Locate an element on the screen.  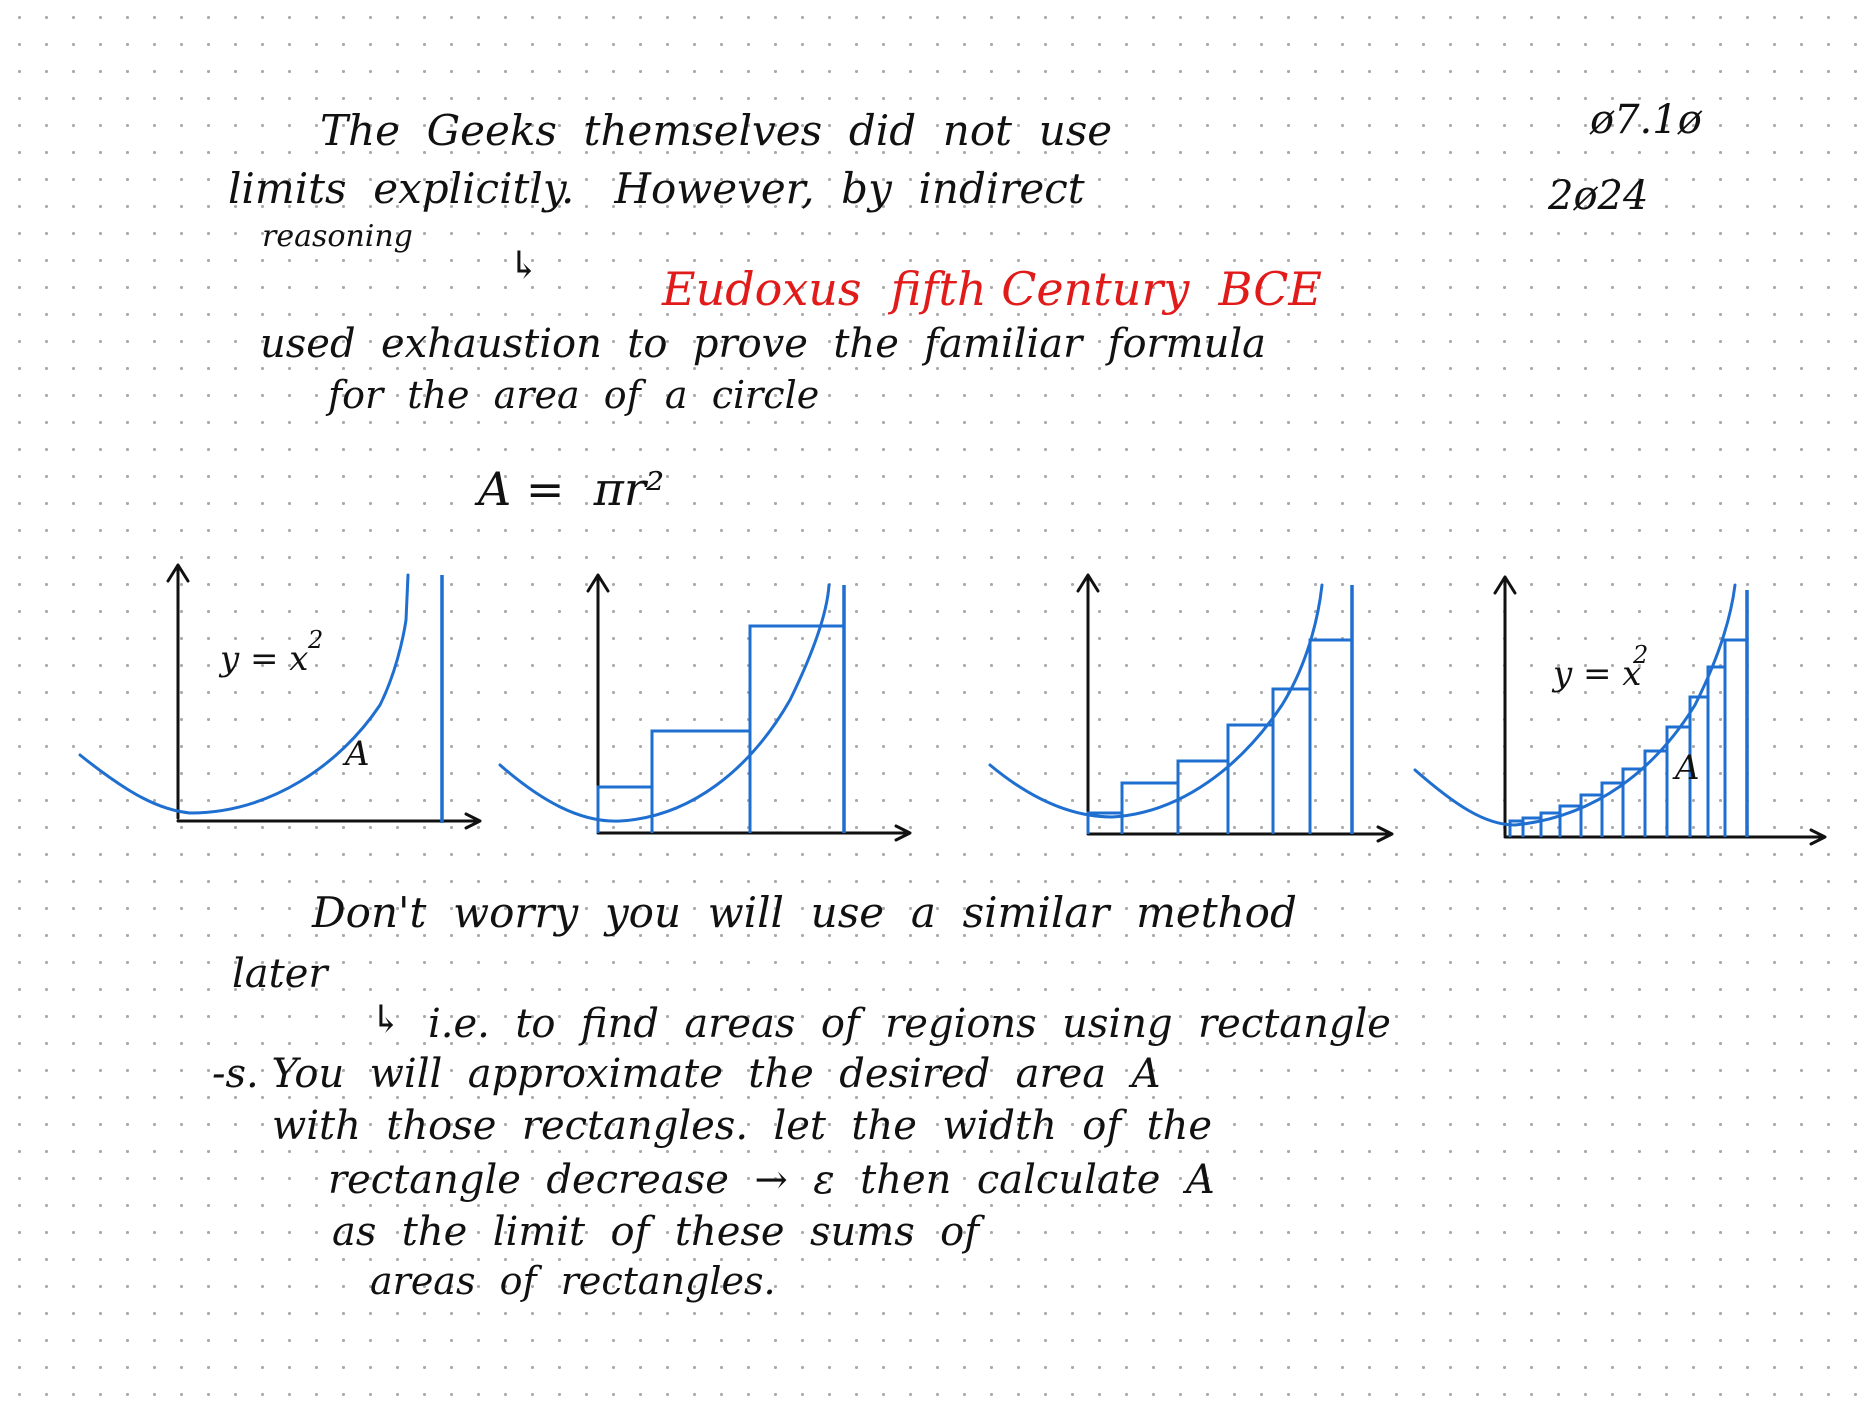
figure-4-svg: y = x 2 A is located at coordinates (1620, 710).